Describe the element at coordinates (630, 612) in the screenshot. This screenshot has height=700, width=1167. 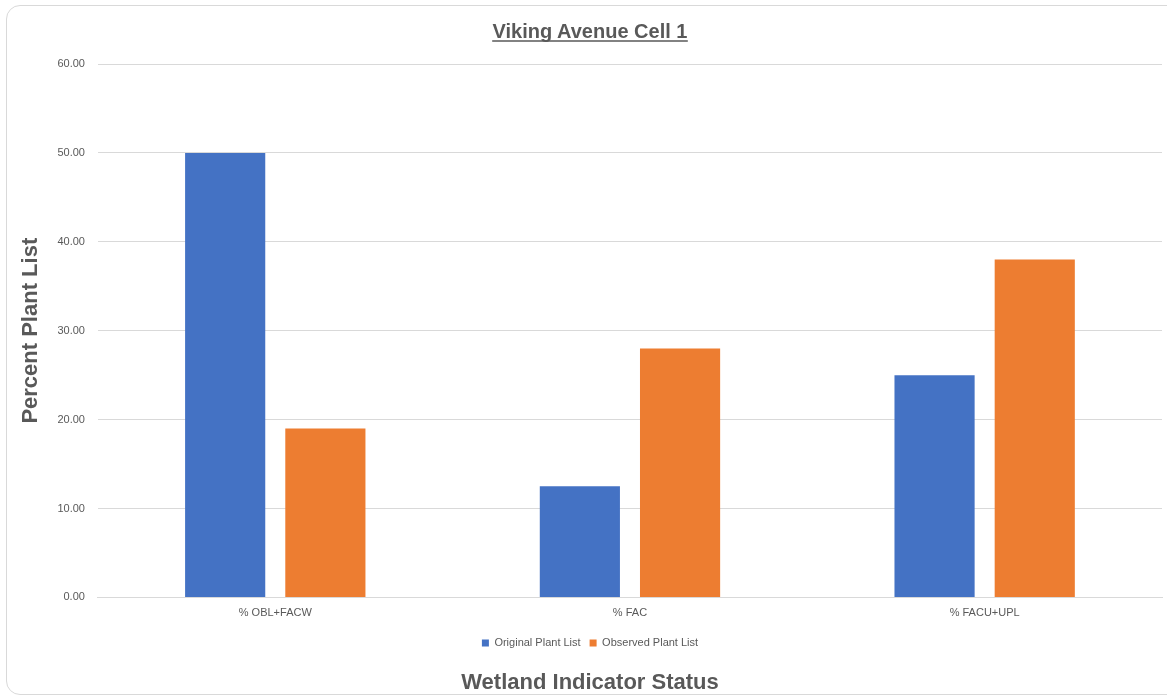
I see `x-tick-label: % FAC` at that location.